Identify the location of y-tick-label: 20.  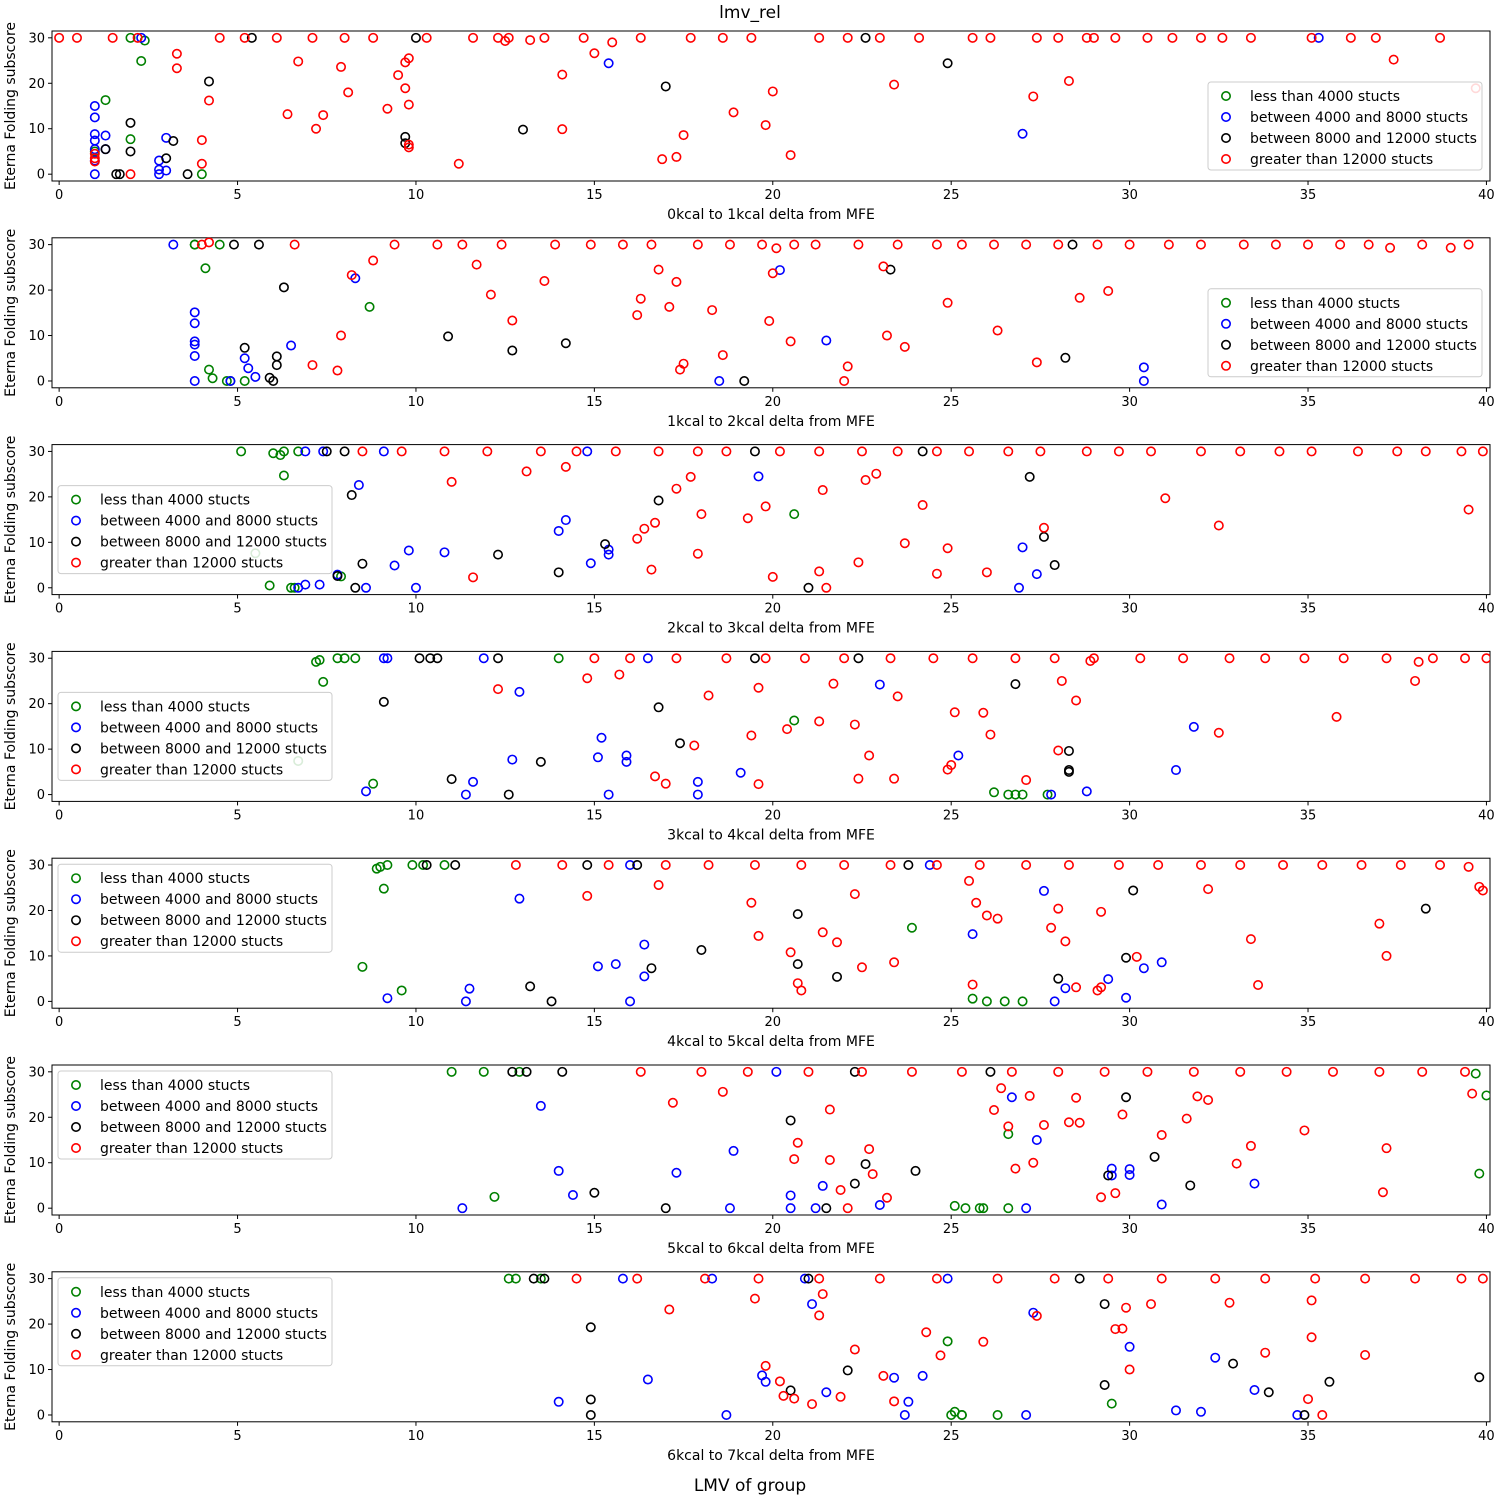
(36, 911).